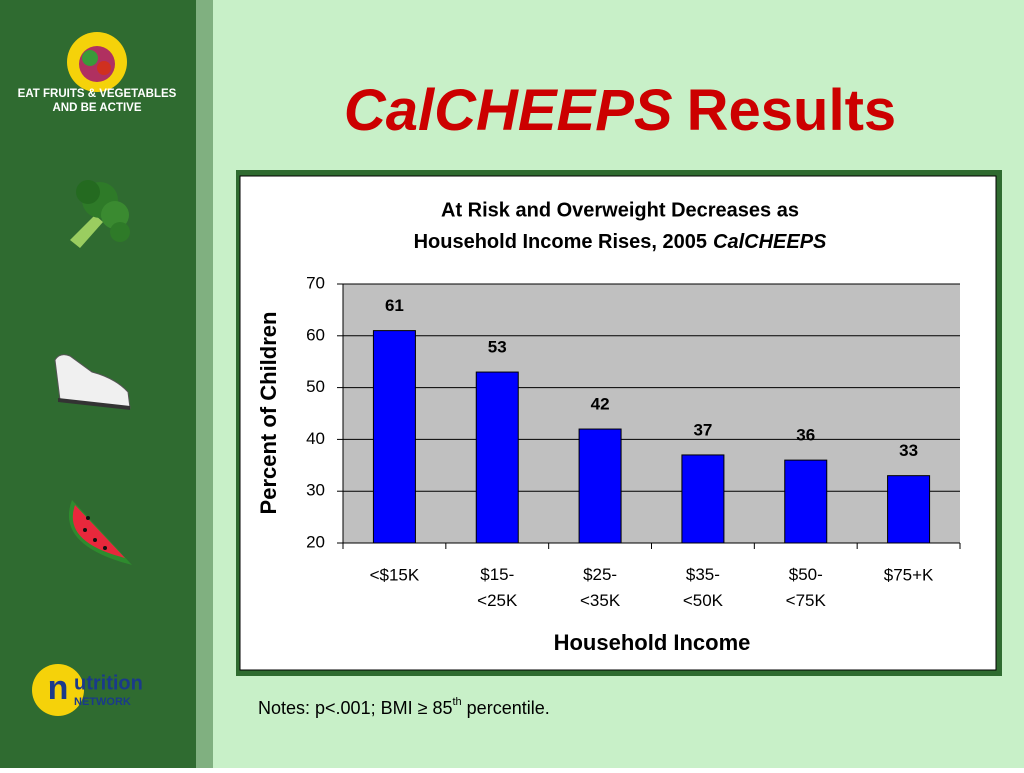  What do you see at coordinates (909, 574) in the screenshot?
I see `x-tick-label: $75+K` at bounding box center [909, 574].